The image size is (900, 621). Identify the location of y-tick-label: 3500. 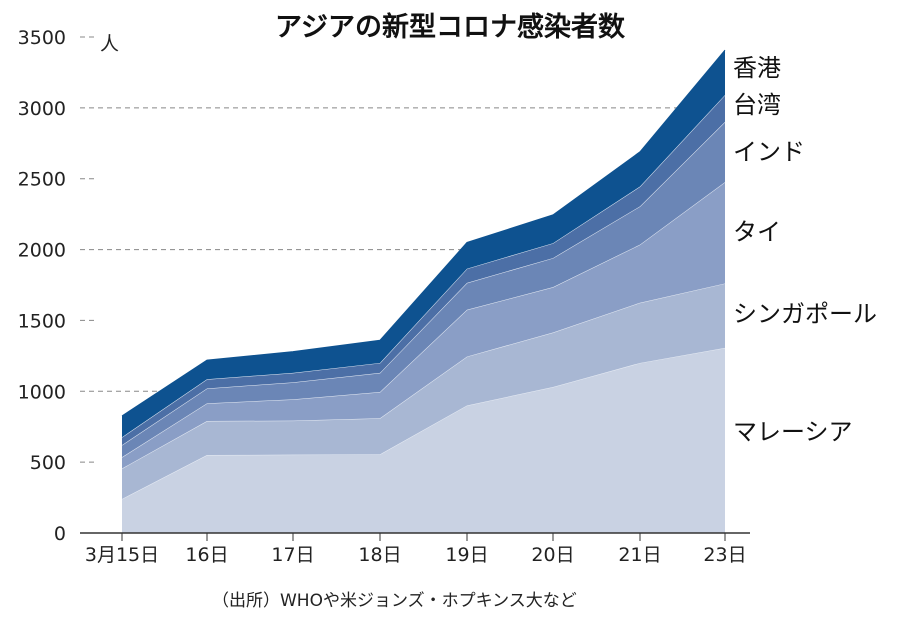
(42, 38).